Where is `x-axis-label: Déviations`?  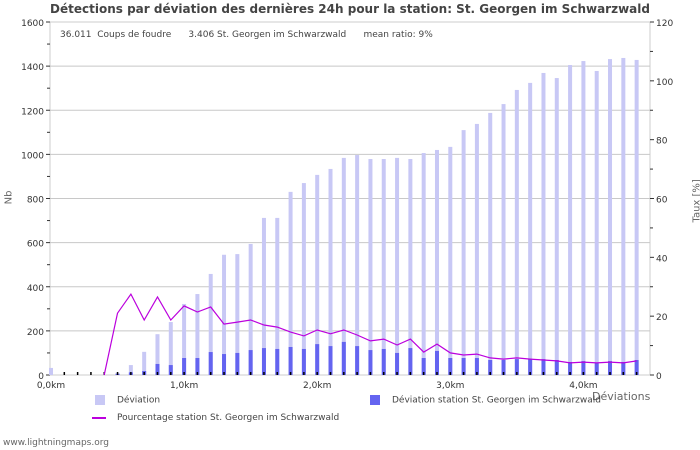
x-axis-label: Déviations is located at coordinates (621, 396).